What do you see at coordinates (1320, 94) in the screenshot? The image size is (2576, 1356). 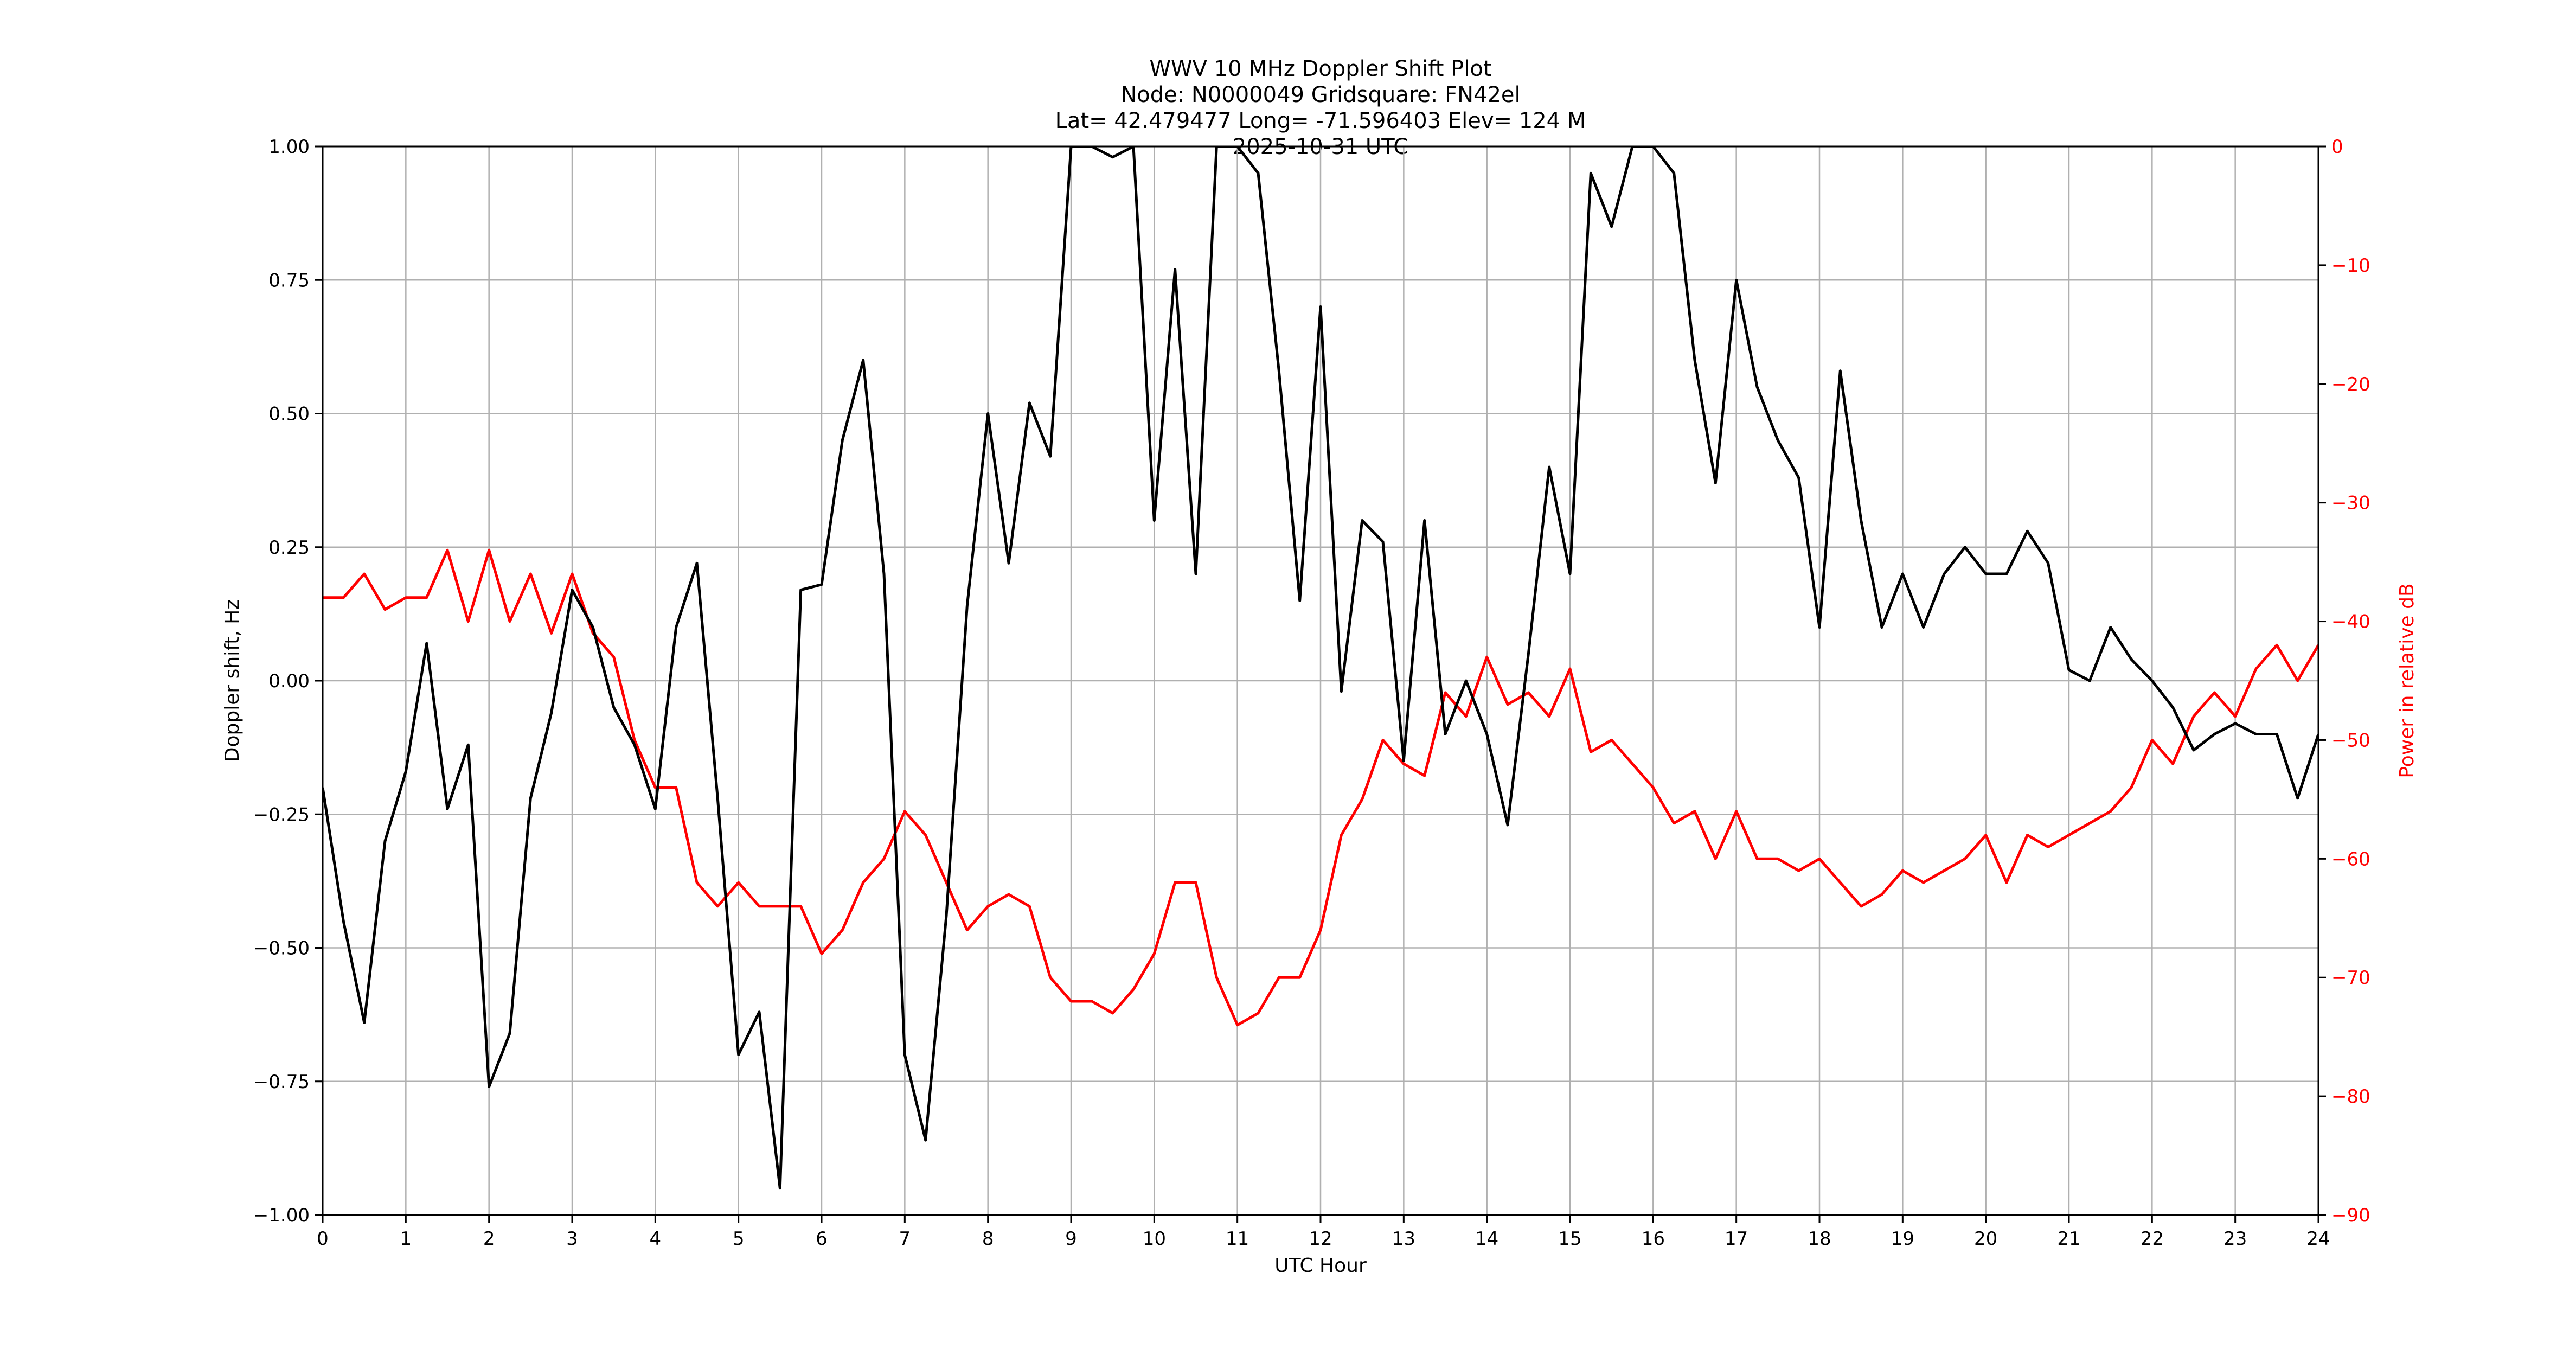 I see `chart-subtitle-node: Node: N0000049 Gridsquare: FN42el` at bounding box center [1320, 94].